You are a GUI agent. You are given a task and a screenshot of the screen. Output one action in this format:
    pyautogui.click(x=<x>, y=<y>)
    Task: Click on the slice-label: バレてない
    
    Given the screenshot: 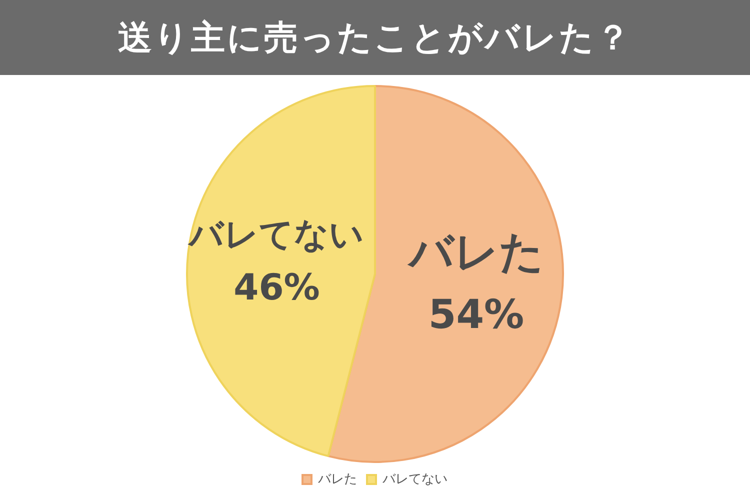 What is the action you would take?
    pyautogui.click(x=275, y=235)
    